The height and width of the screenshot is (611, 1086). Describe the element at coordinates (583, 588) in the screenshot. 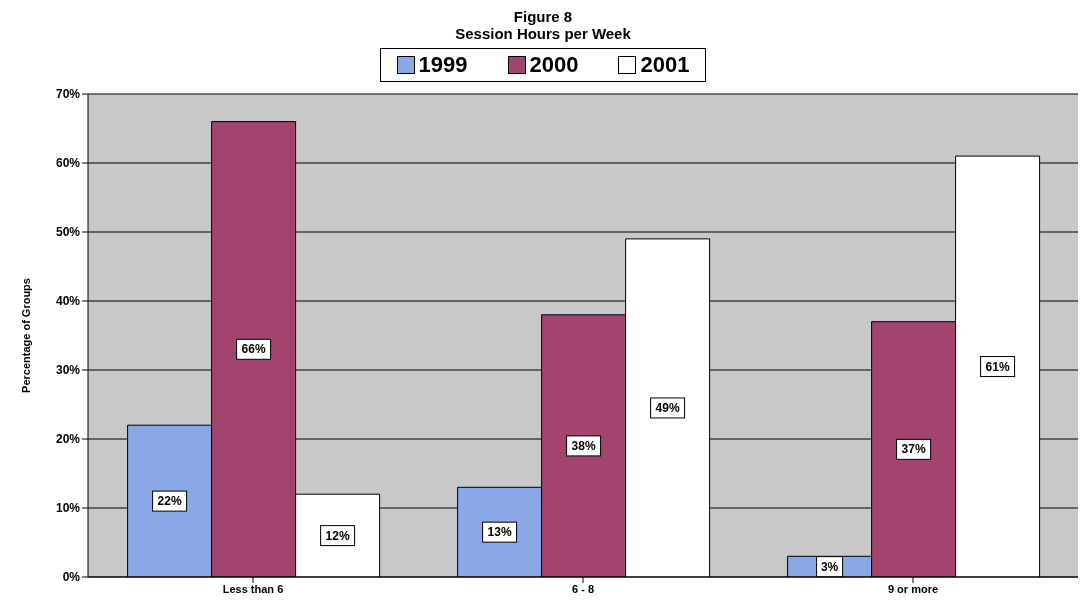

I see `x-tick-label: 6 - 8` at that location.